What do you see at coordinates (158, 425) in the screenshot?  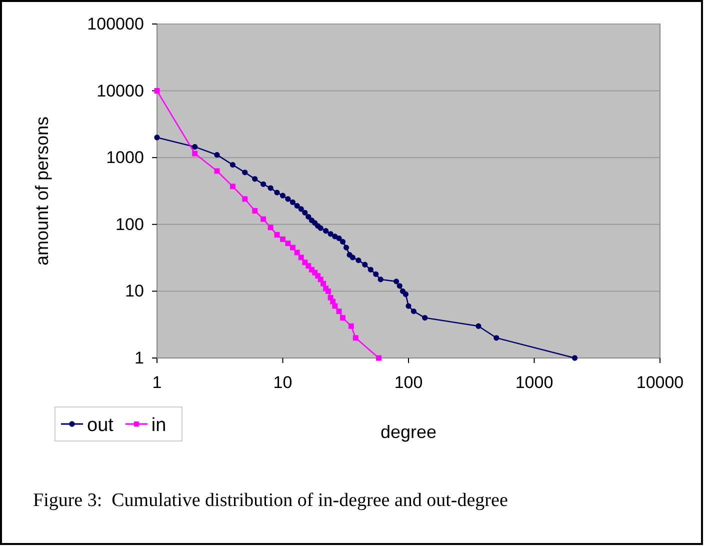 I see `legend-label: in` at bounding box center [158, 425].